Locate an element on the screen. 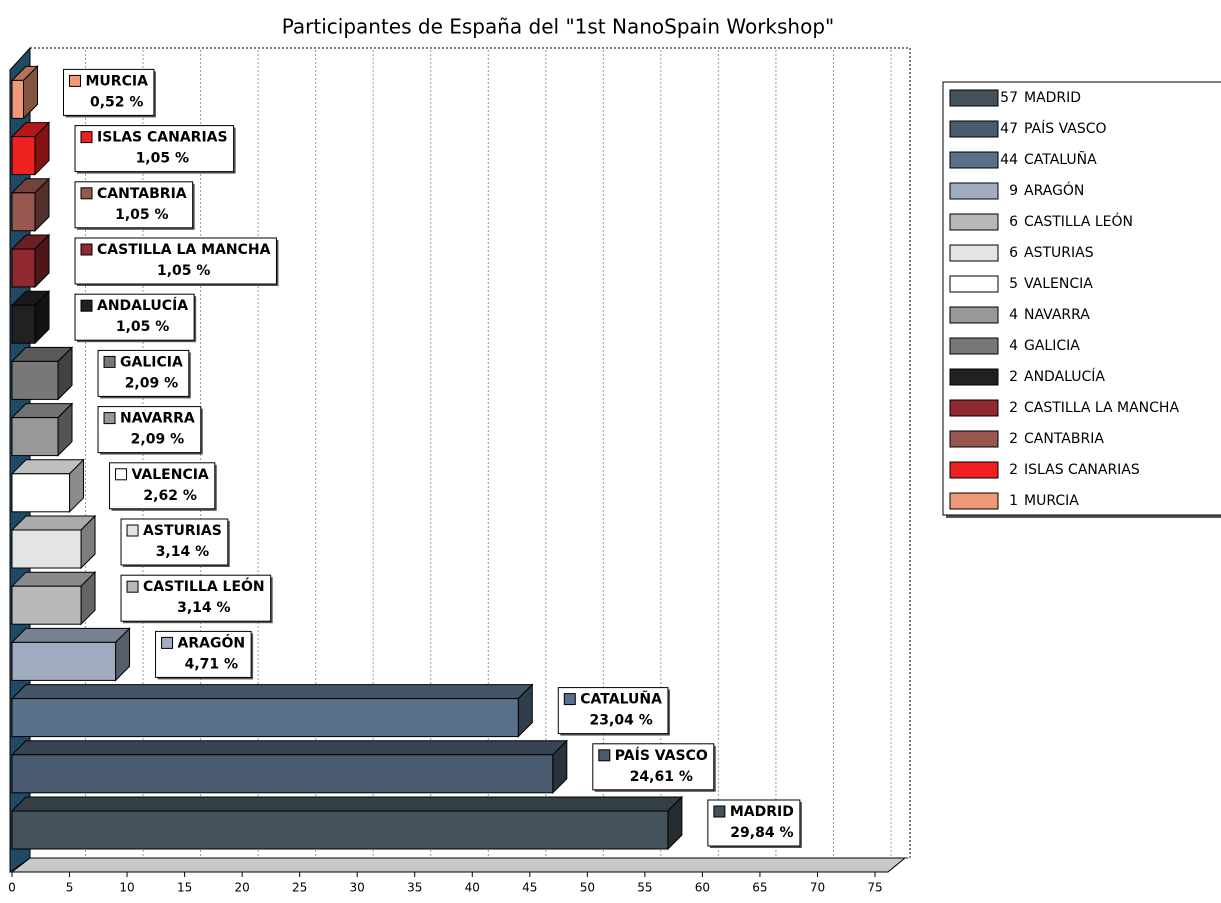  x-tick-label: 35 is located at coordinates (414, 888).